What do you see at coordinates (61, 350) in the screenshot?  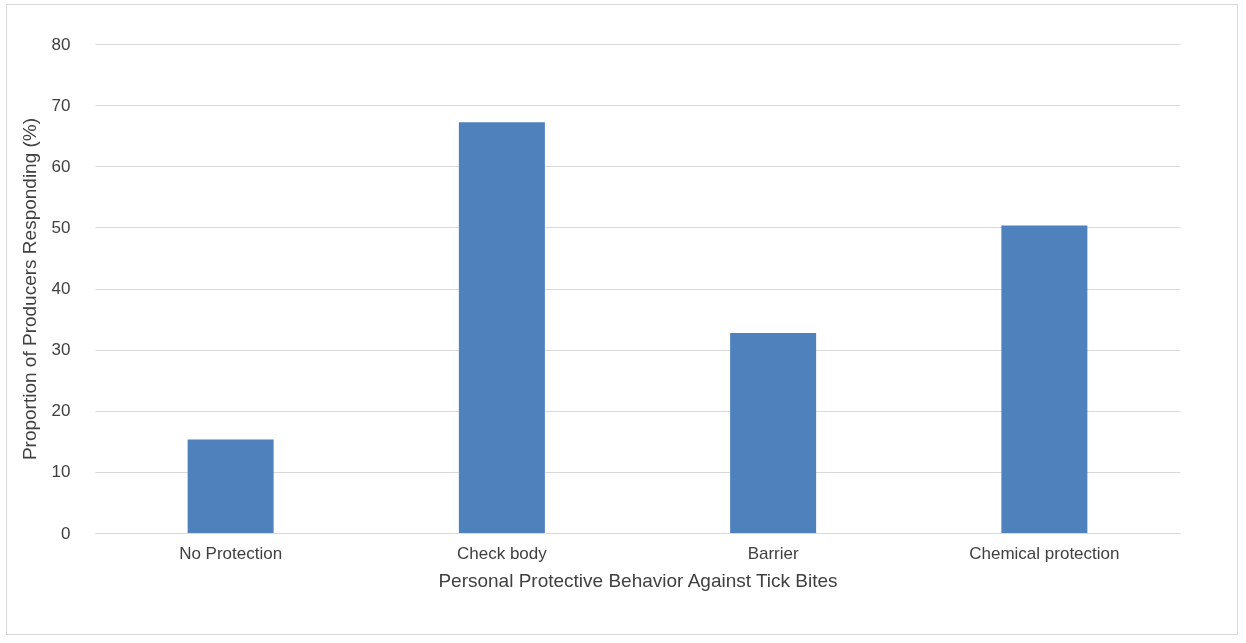 I see `y-tick-label: 30` at bounding box center [61, 350].